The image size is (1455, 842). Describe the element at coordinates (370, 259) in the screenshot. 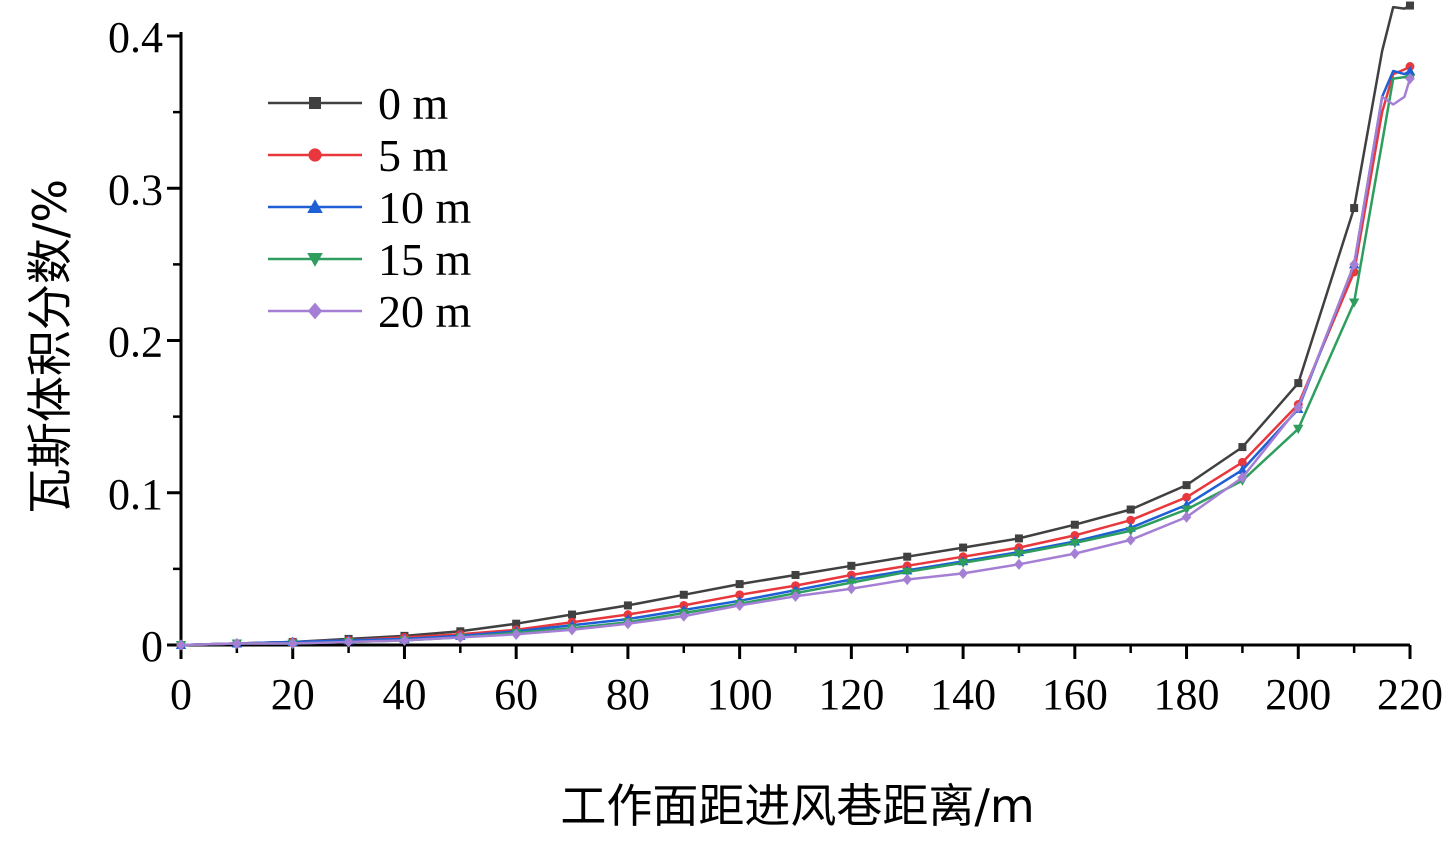

I see `legend-item: 15 m` at that location.